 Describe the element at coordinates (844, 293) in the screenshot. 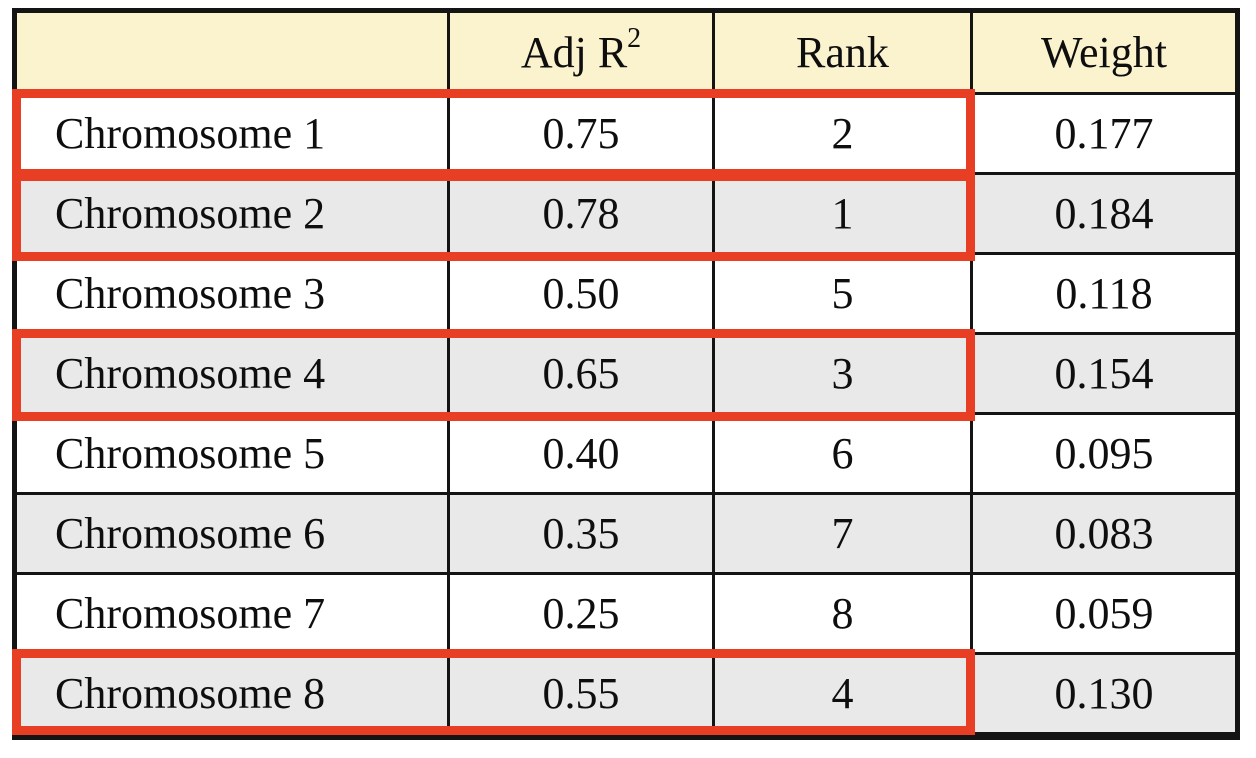

I see `rank-value: 5` at that location.